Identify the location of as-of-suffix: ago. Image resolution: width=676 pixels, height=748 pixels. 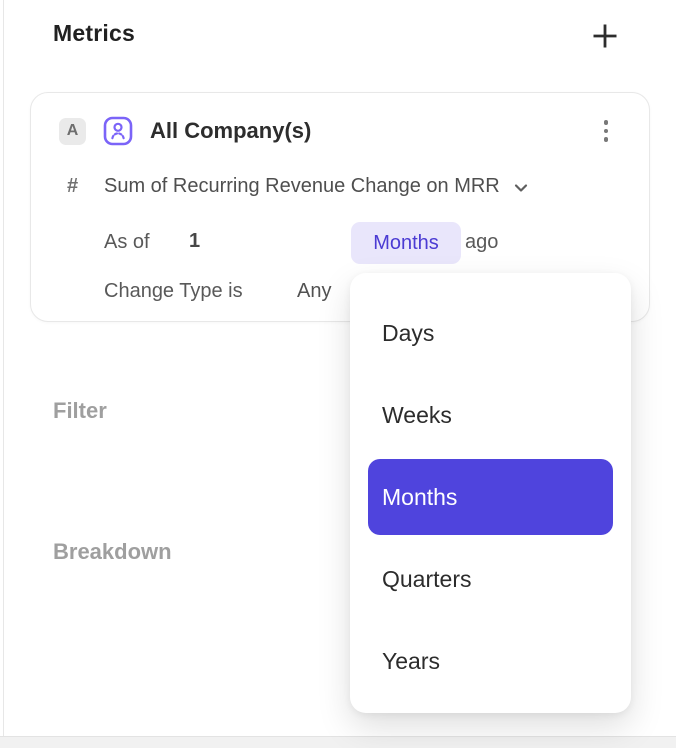
(482, 242).